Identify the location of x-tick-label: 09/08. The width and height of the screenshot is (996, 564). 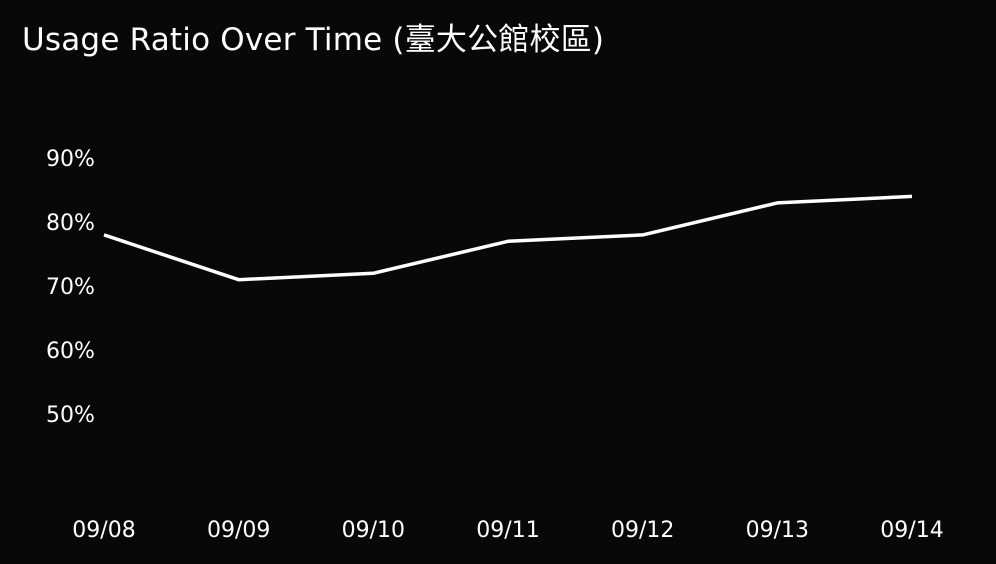
(103, 530).